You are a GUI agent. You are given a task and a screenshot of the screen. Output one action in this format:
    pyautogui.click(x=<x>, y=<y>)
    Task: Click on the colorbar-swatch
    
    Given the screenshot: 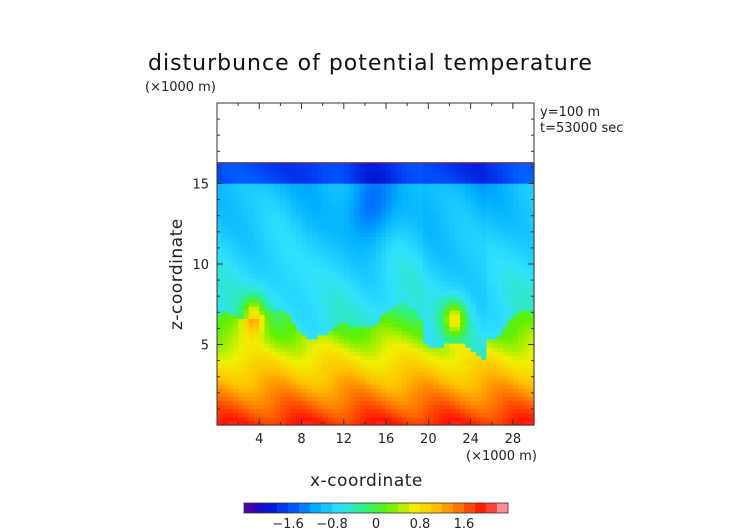 What is the action you would take?
    pyautogui.click(x=459, y=508)
    